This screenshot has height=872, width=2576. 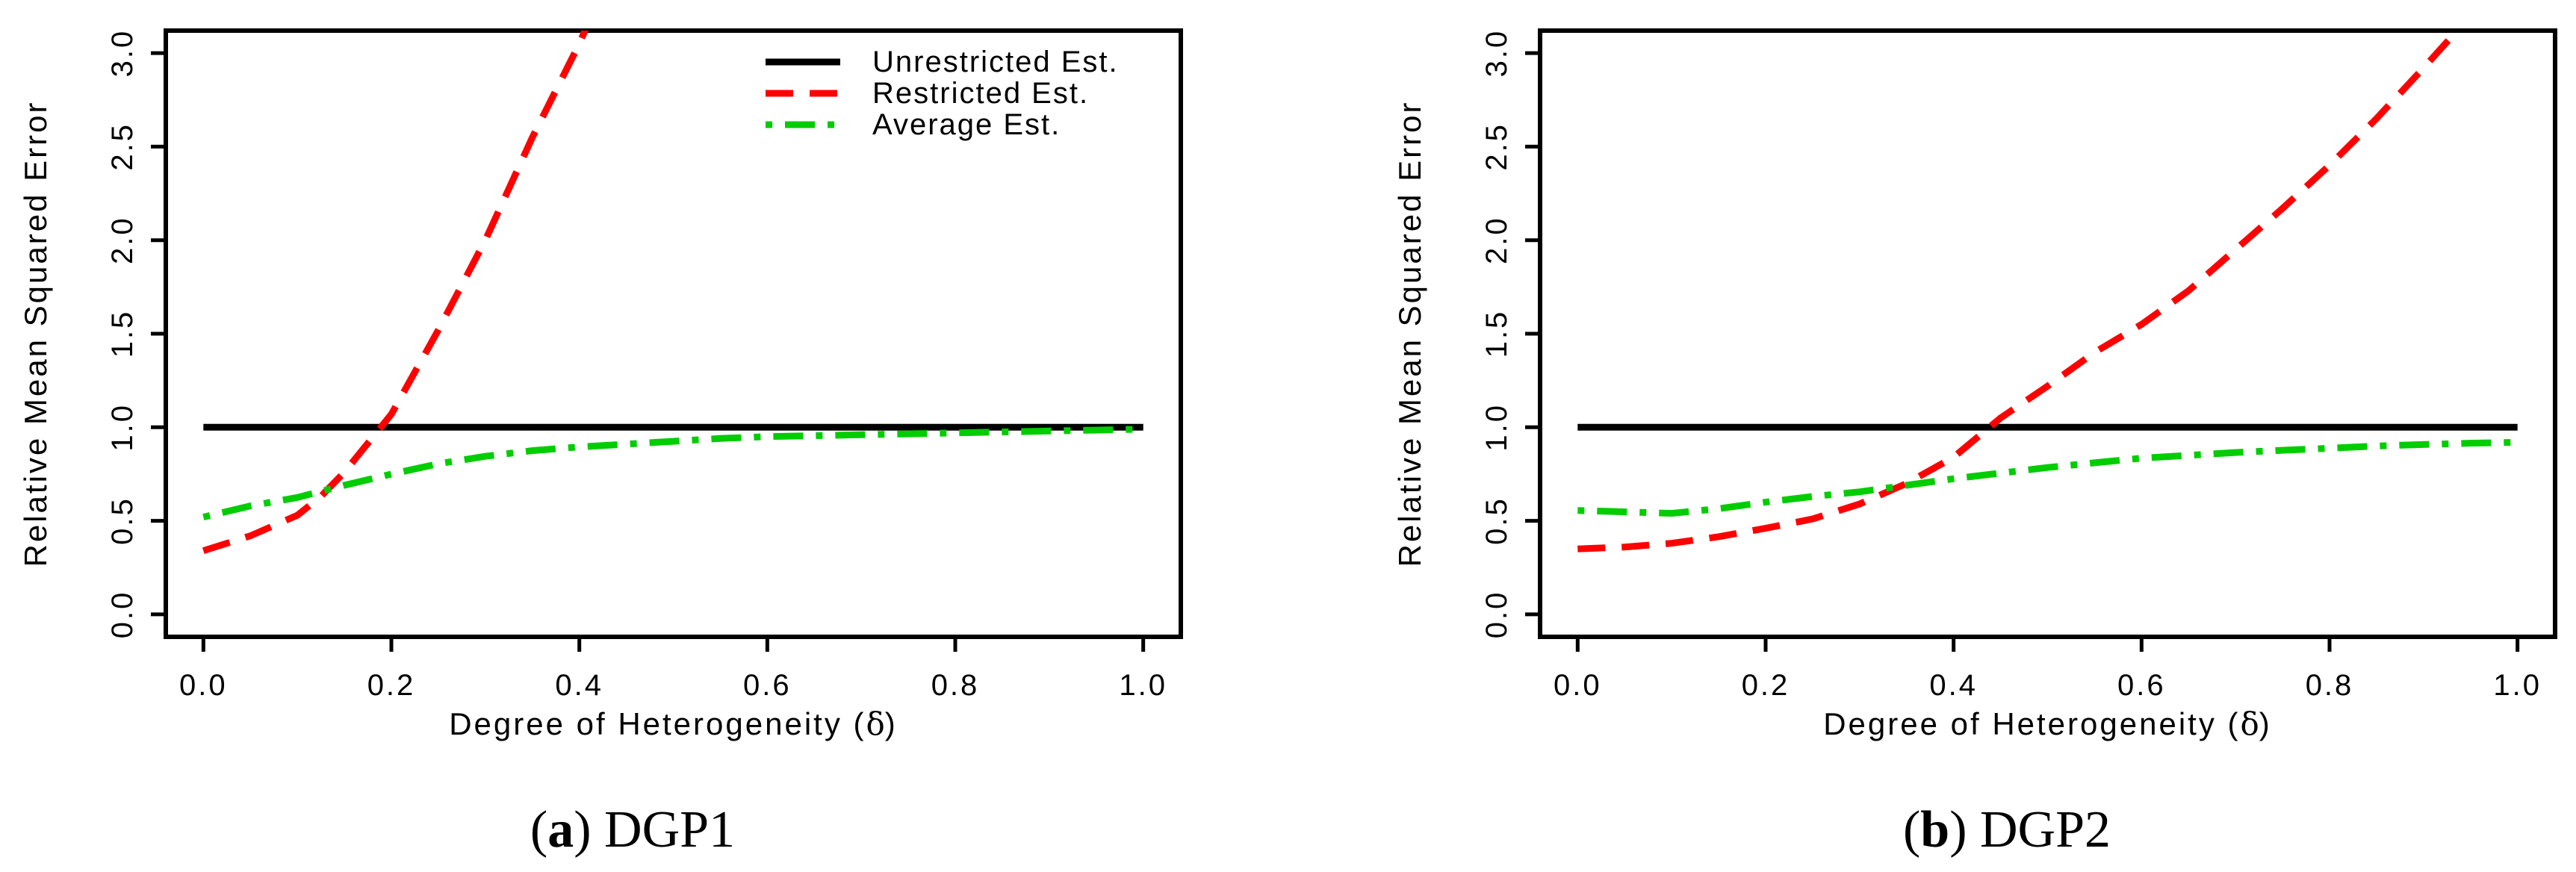 What do you see at coordinates (981, 93) in the screenshot?
I see `legend-label: Restricted Est.` at bounding box center [981, 93].